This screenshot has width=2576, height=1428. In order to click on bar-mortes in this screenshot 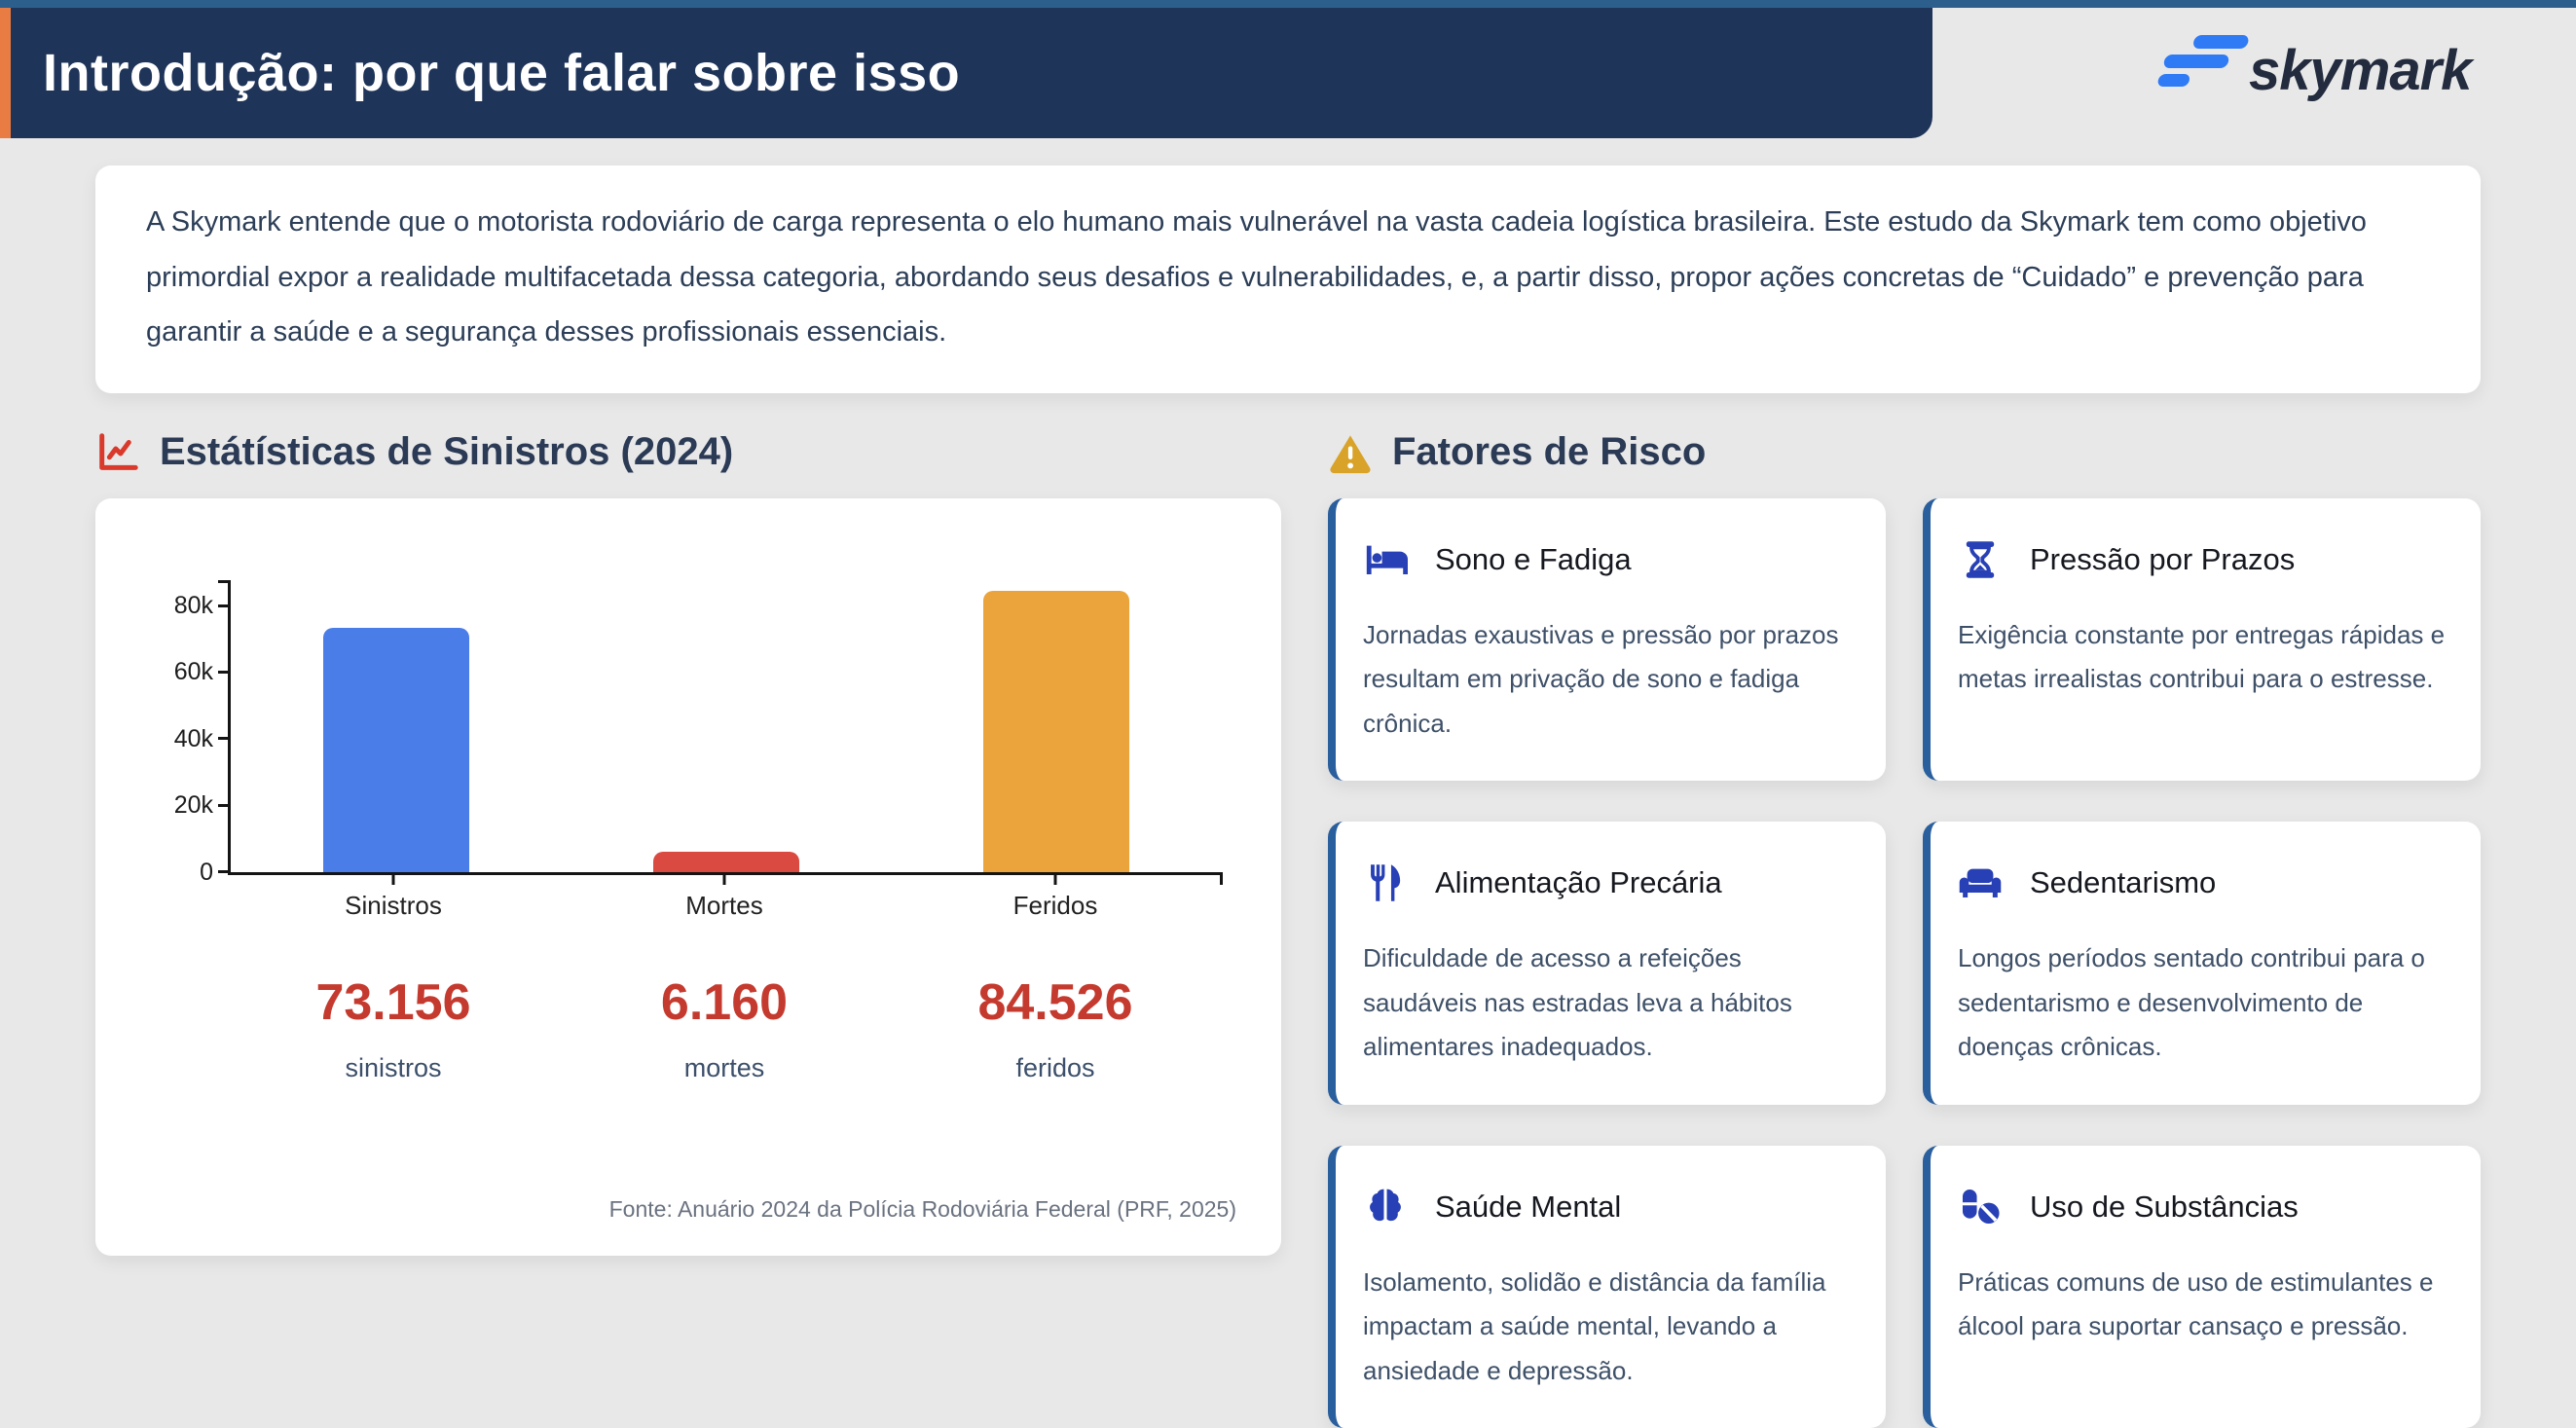, I will do `click(725, 861)`.